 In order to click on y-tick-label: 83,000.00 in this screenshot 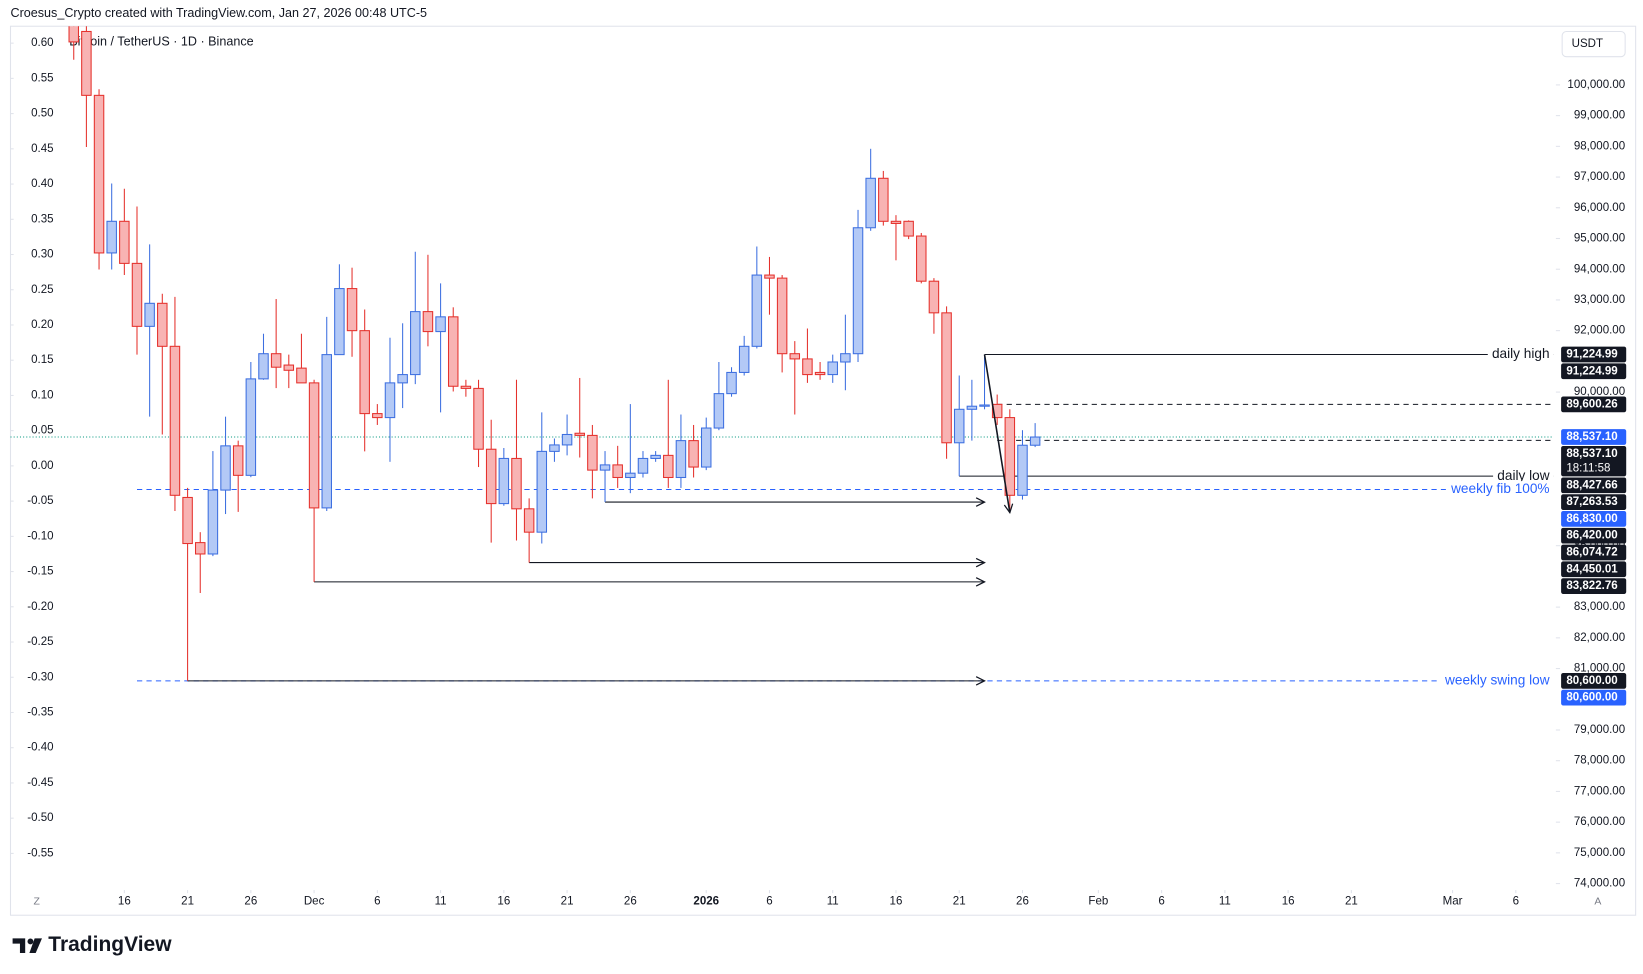, I will do `click(1599, 607)`.